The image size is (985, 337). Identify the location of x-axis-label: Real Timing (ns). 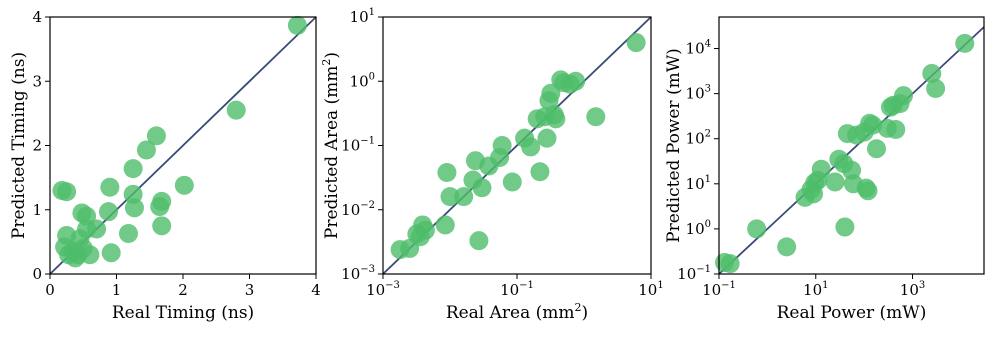
(183, 313).